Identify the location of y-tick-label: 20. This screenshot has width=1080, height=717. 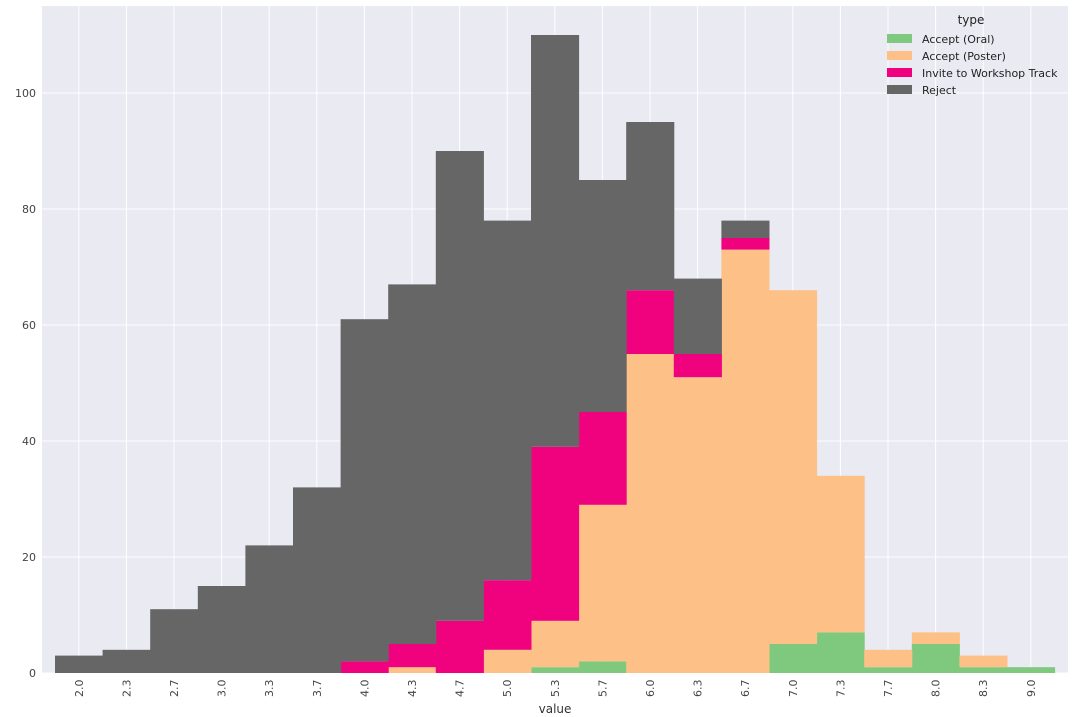
(29, 557).